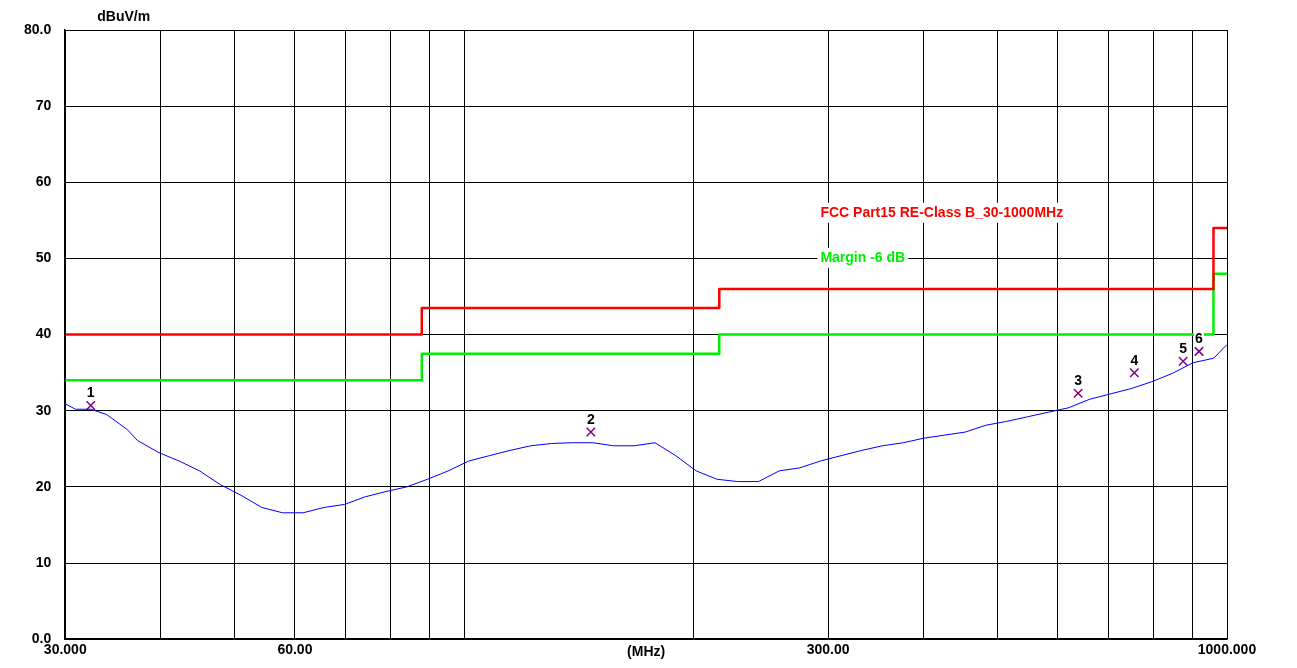 The image size is (1297, 668). Describe the element at coordinates (942, 211) in the screenshot. I see `text: FCC Part15 RE-Class B_30-1000MHz` at that location.